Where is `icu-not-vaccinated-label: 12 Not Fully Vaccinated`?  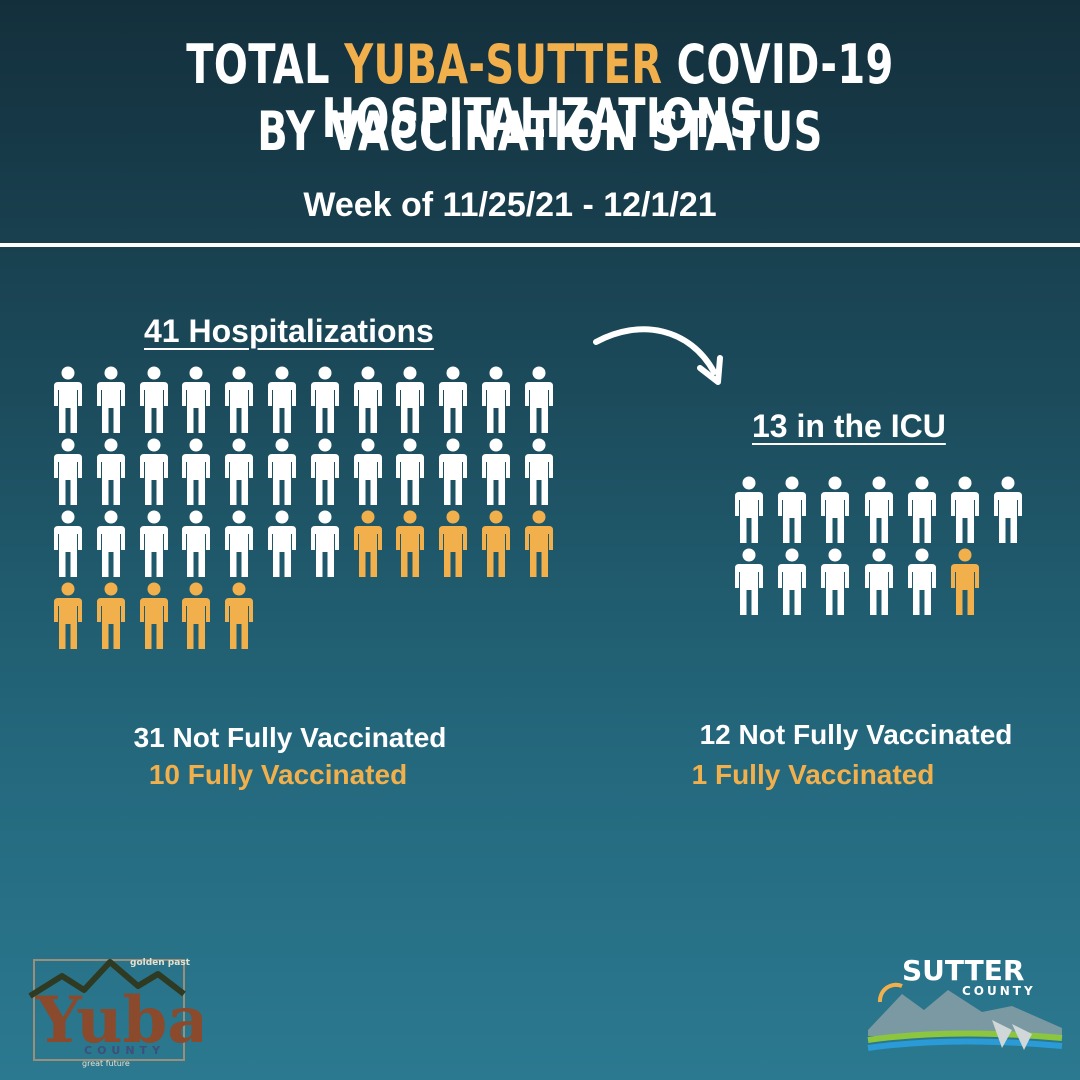
icu-not-vaccinated-label: 12 Not Fully Vaccinated is located at coordinates (856, 734).